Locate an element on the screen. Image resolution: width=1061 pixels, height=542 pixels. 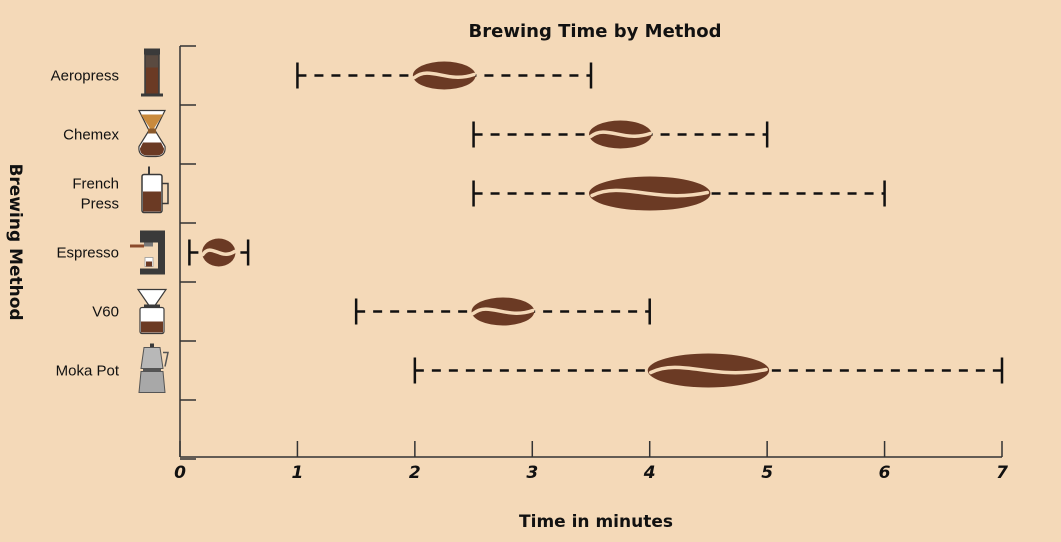
x-tick-label: 3 is located at coordinates (532, 473).